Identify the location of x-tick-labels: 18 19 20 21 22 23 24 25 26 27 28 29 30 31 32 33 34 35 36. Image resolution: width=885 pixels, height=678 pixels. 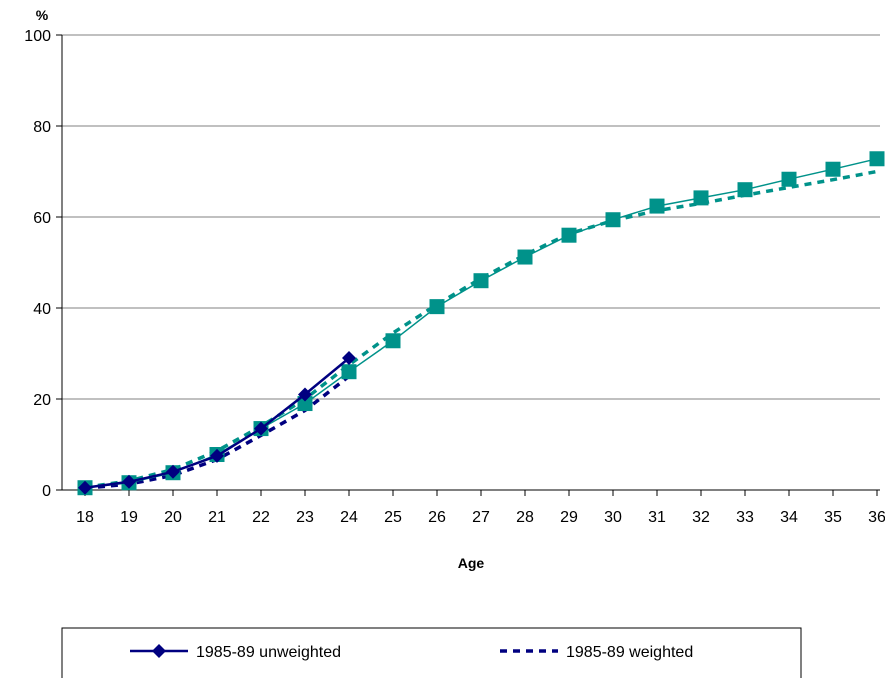
(480, 517).